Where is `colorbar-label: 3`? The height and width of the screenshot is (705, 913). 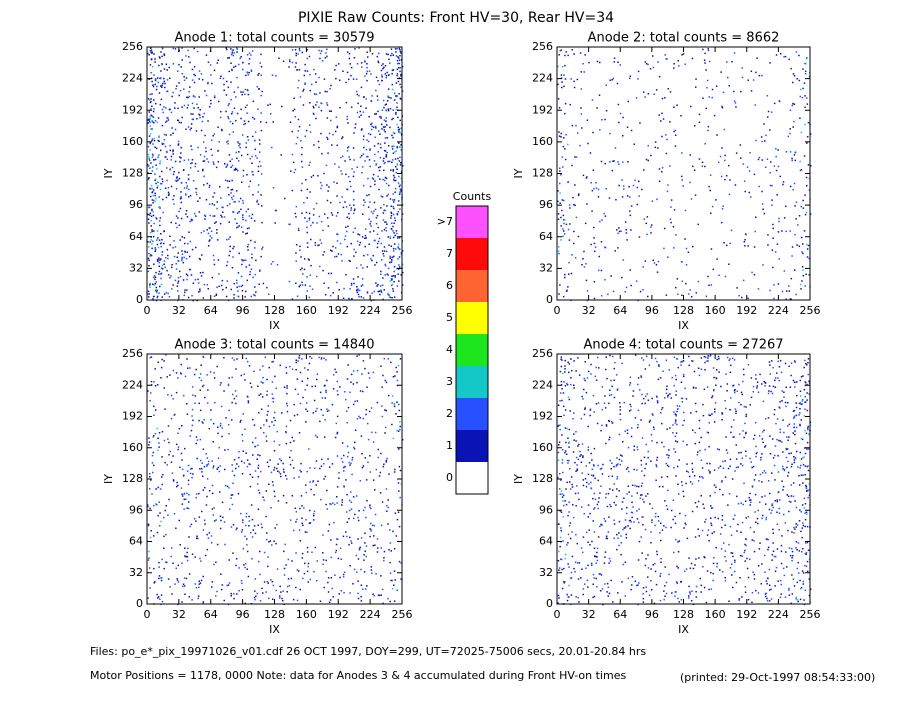 colorbar-label: 3 is located at coordinates (449, 381).